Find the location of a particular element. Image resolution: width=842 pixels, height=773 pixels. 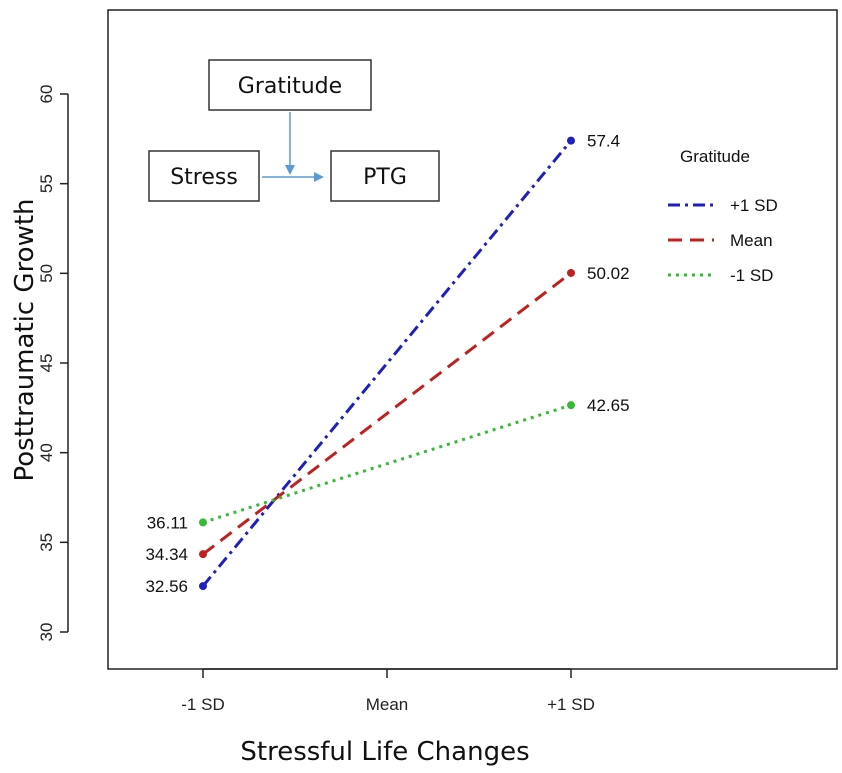

x-tick-label: -1 SD is located at coordinates (202, 704).